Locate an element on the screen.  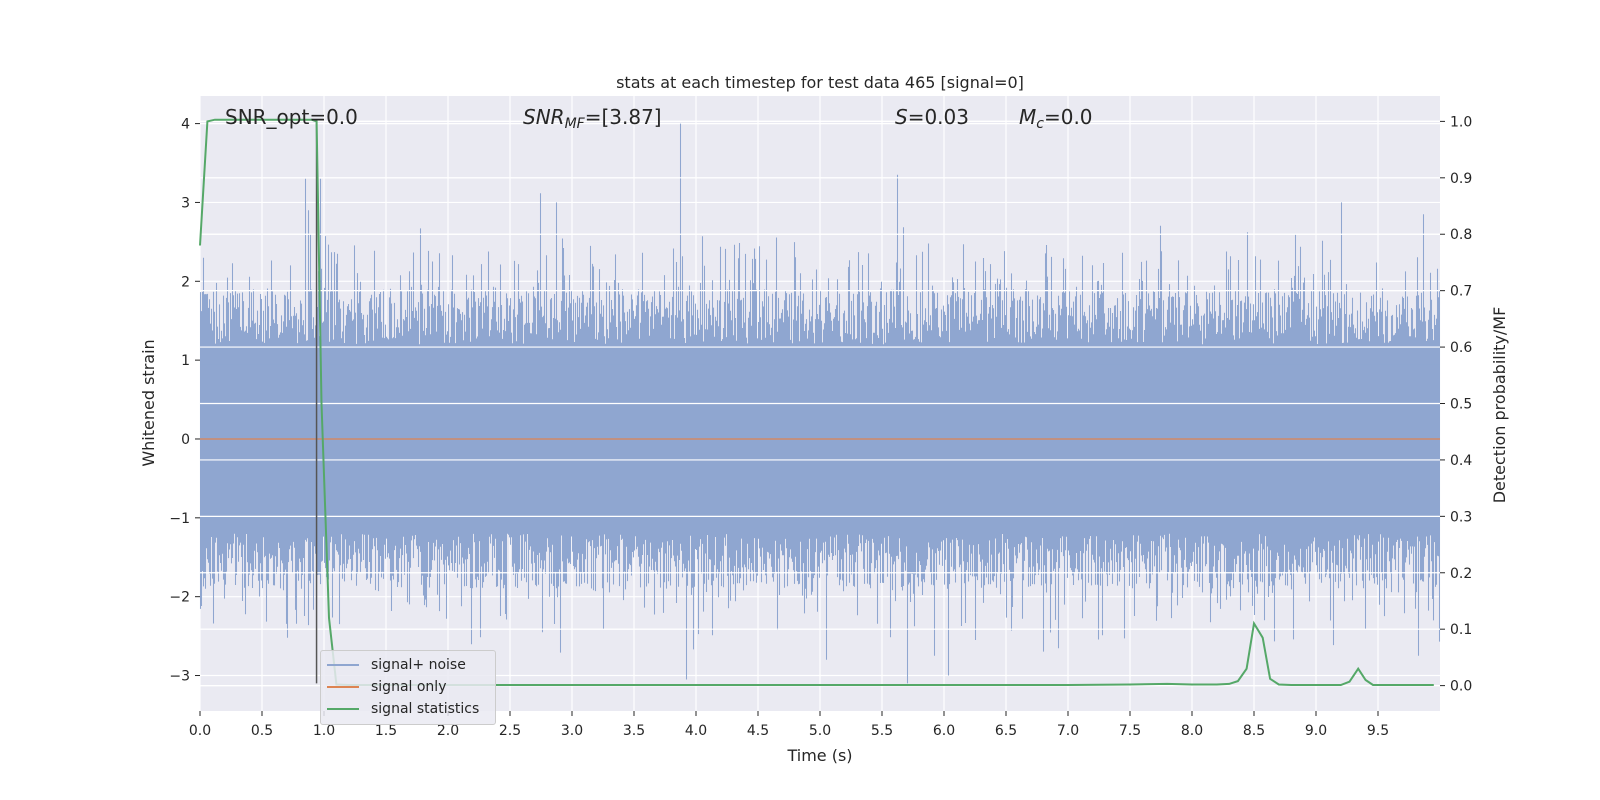
y-left-tick-label: 3 is located at coordinates (185, 203).